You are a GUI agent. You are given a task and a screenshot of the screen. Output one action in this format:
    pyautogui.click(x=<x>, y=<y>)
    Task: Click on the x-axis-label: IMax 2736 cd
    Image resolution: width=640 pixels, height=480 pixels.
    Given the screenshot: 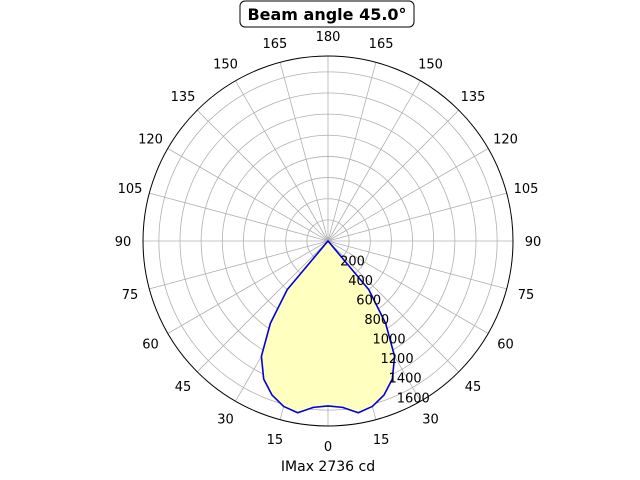 What is the action you would take?
    pyautogui.click(x=328, y=467)
    